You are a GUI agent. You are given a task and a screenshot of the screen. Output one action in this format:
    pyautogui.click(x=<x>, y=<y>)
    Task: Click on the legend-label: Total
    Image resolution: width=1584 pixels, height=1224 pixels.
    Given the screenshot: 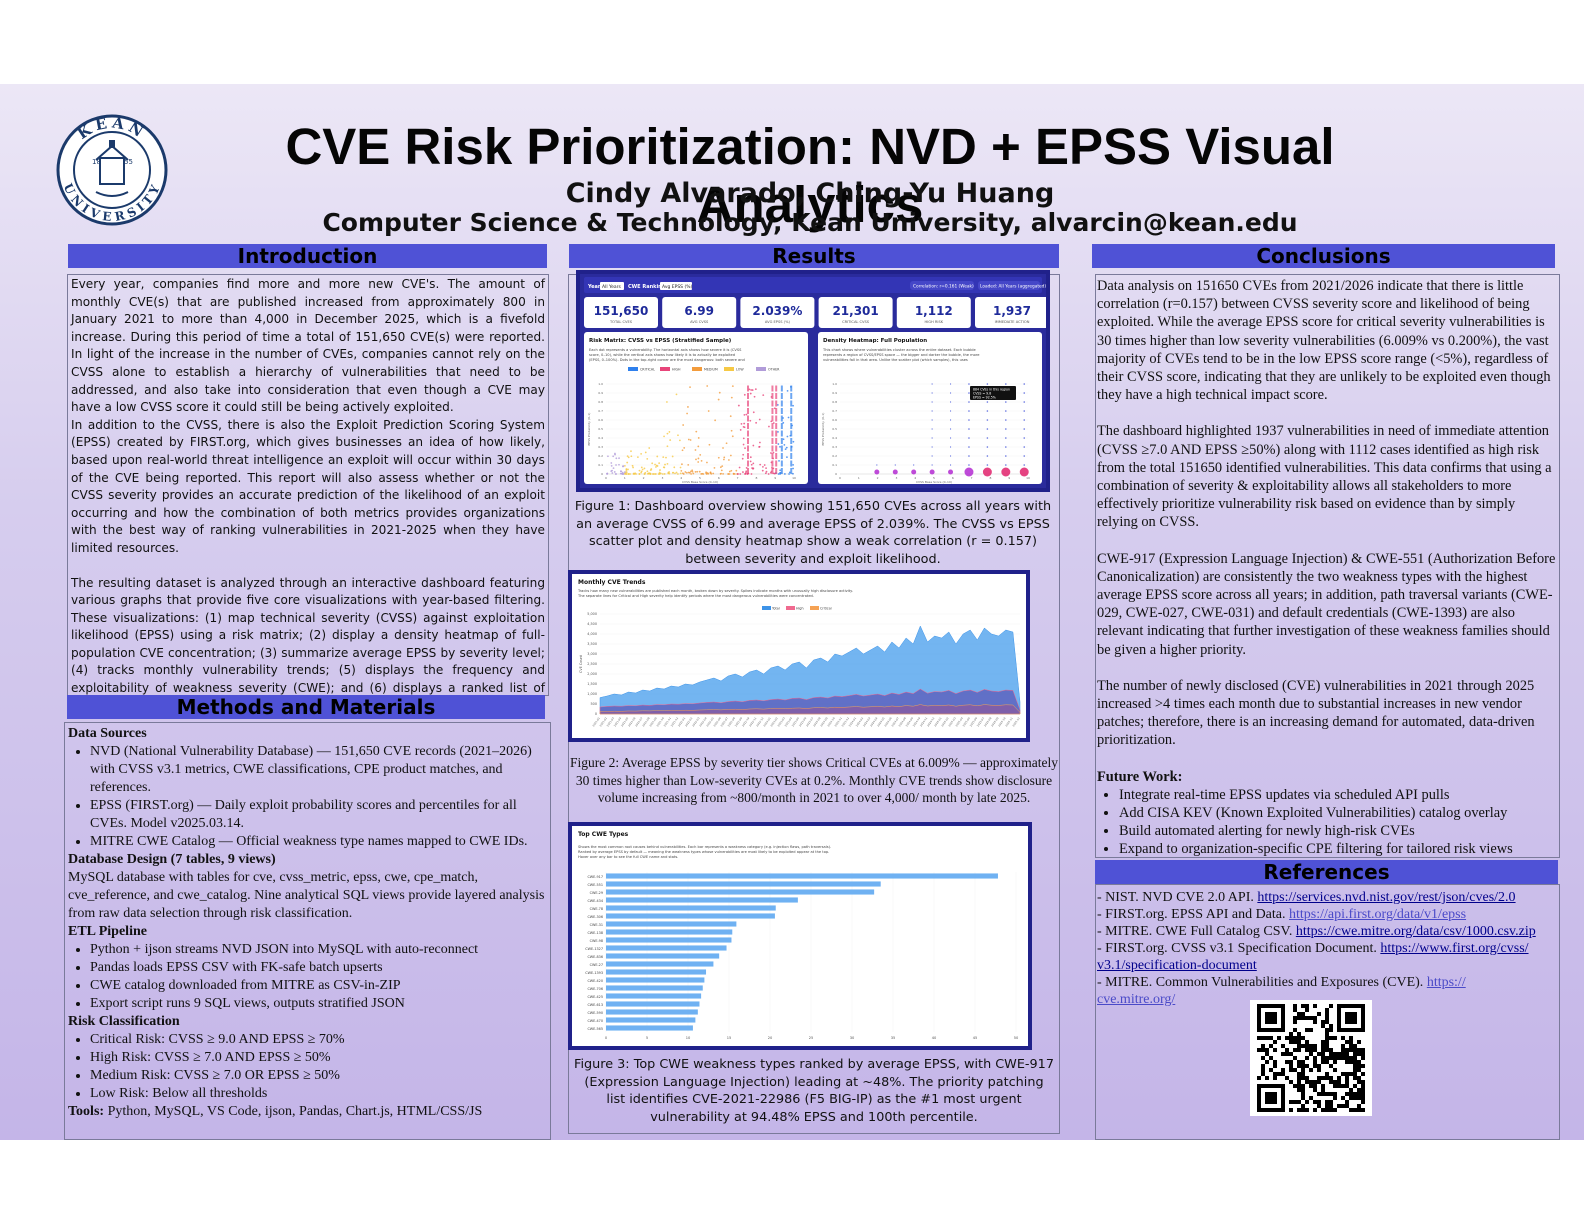 What is the action you would take?
    pyautogui.click(x=775, y=609)
    